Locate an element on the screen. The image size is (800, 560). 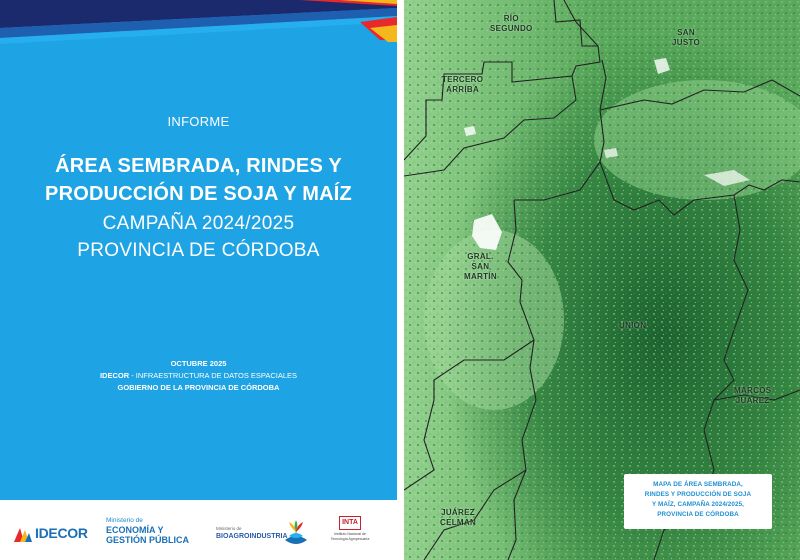
idecor-logo: IDECOR is located at coordinates (51, 533).